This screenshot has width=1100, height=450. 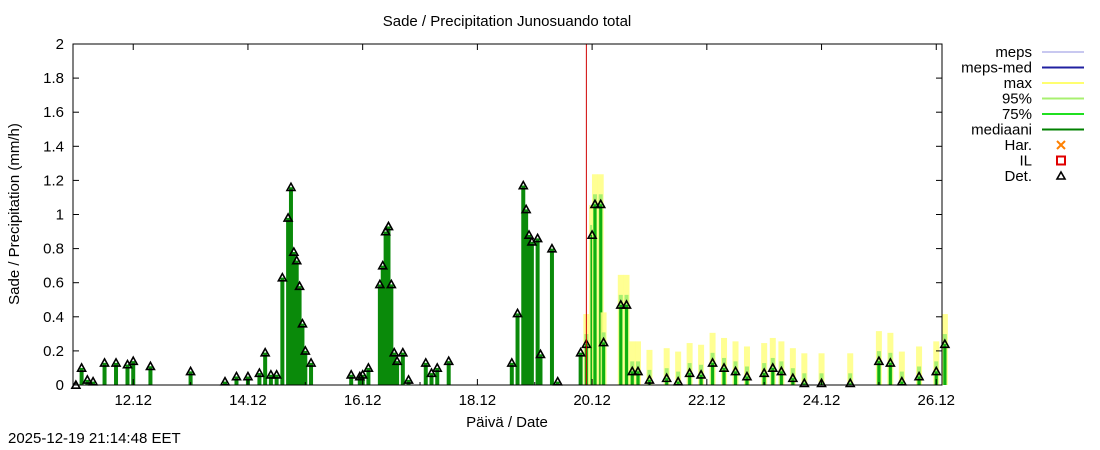 I want to click on y-tick-label: 1, so click(x=60, y=215).